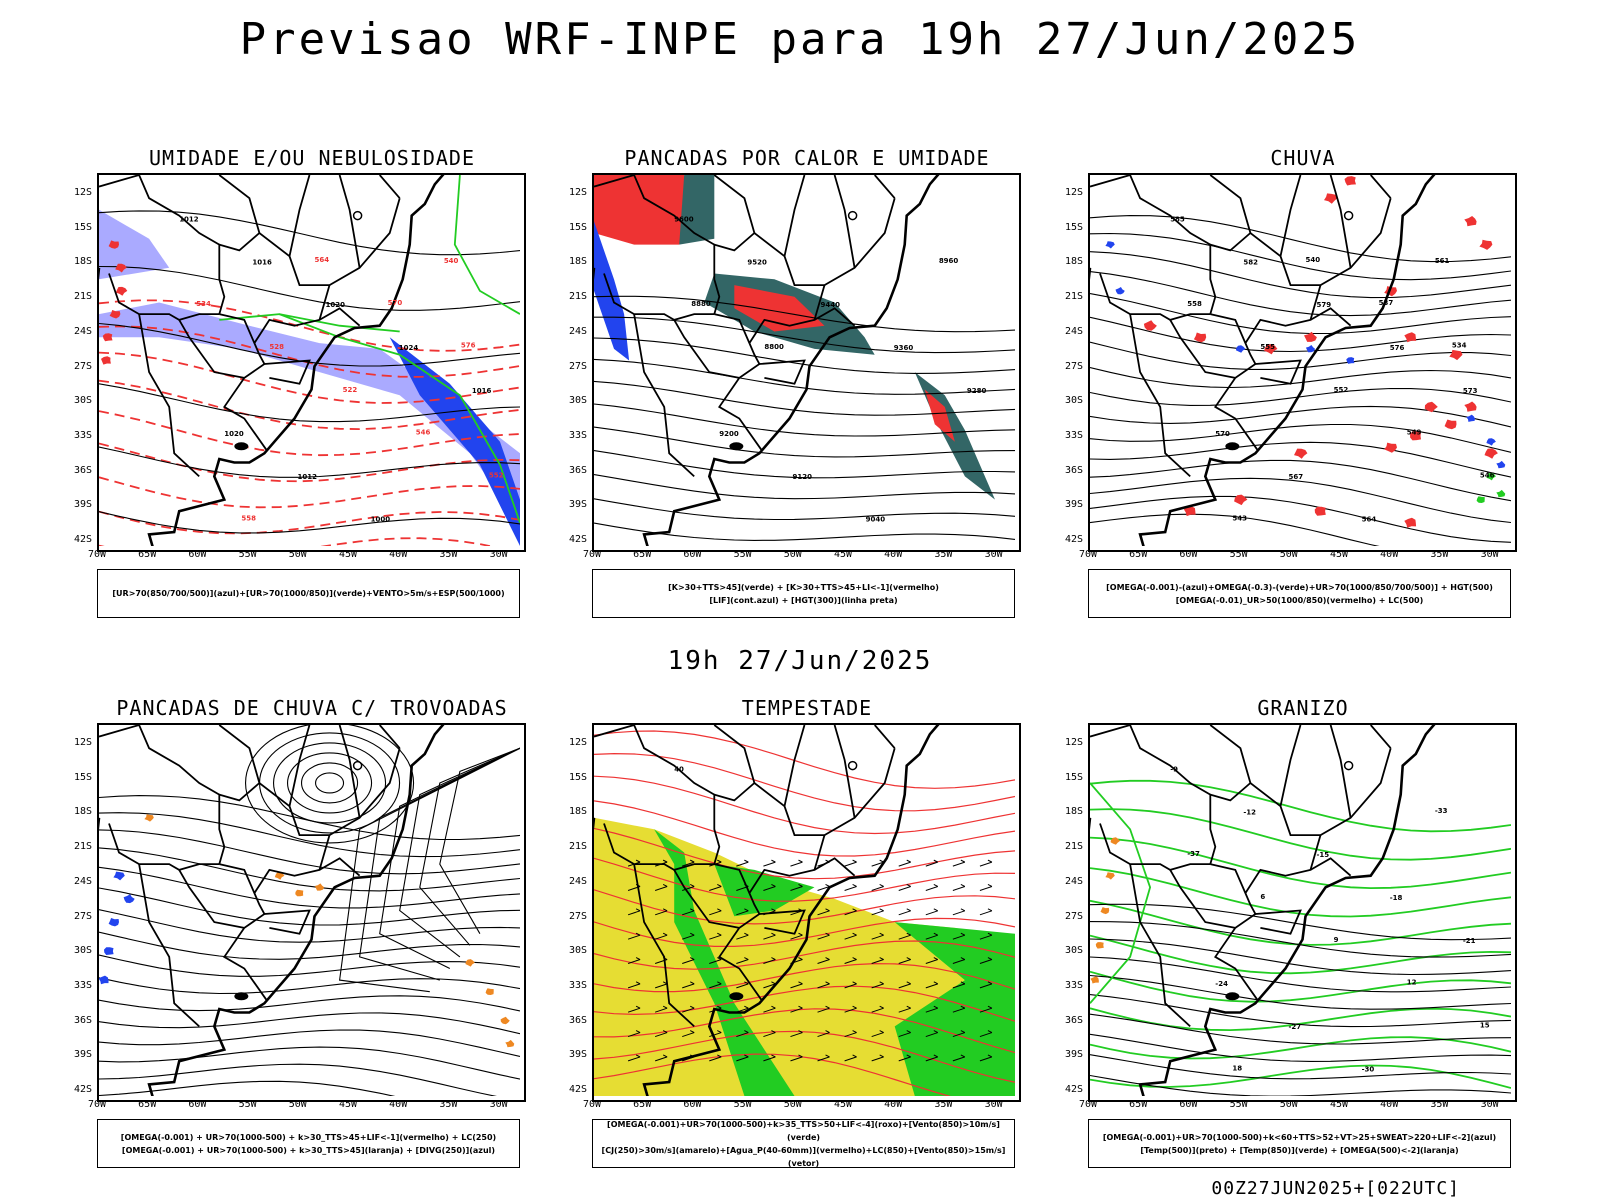  I want to click on panel-title: PANCADAS POR CALOR E UMIDADE, so click(807, 158).